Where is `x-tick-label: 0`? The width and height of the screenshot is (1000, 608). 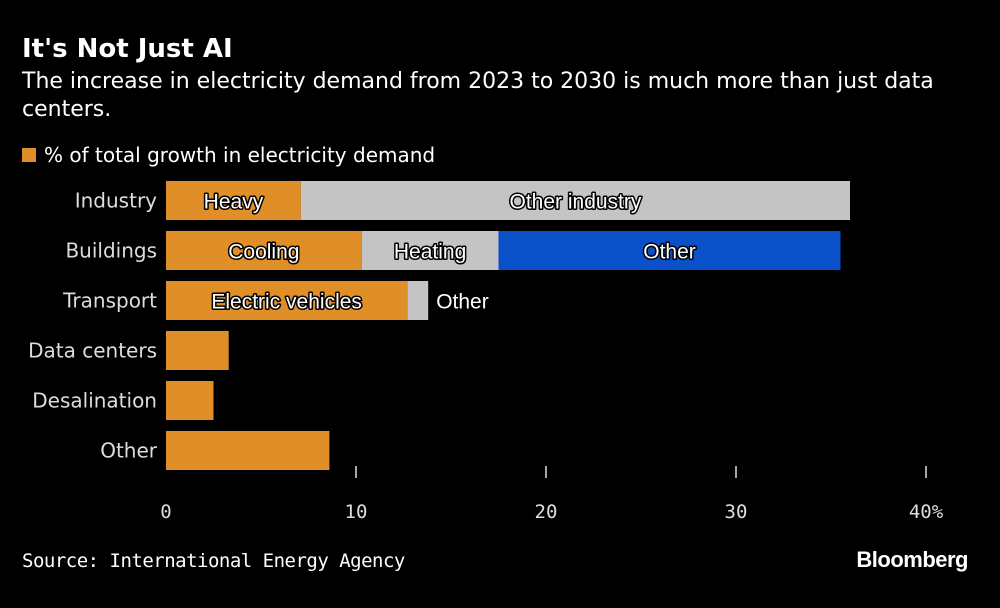
x-tick-label: 0 is located at coordinates (165, 512).